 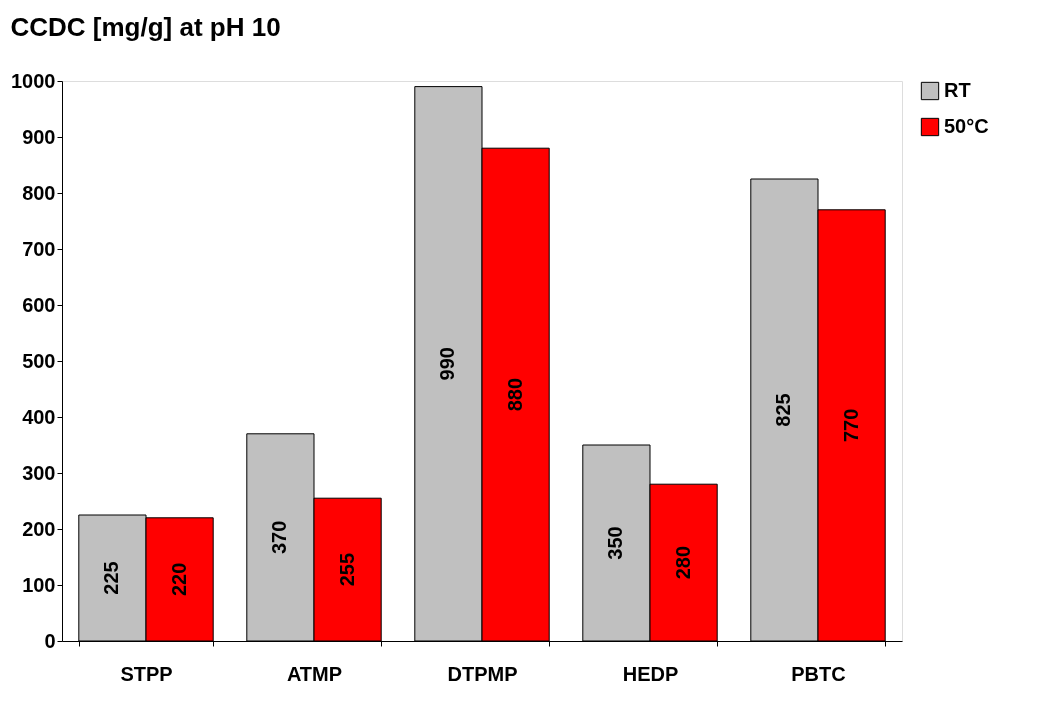 What do you see at coordinates (39, 192) in the screenshot?
I see `y-tick-label: 800` at bounding box center [39, 192].